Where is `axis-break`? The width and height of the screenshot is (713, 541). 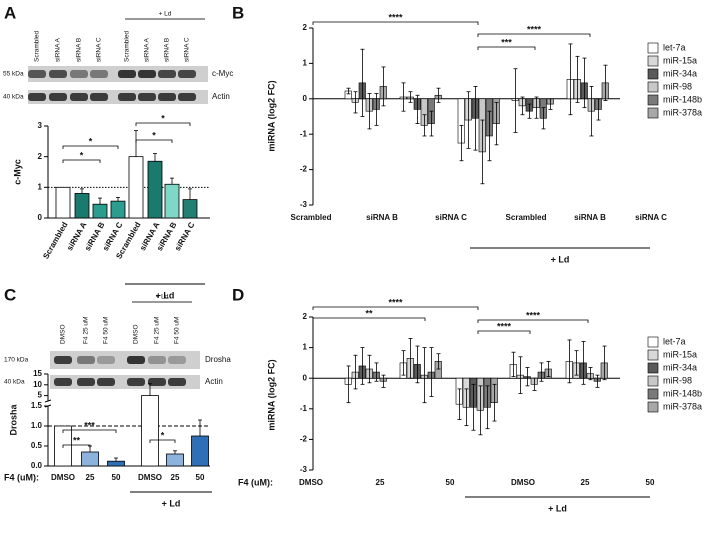
axis-break is located at coordinates (48, 401).